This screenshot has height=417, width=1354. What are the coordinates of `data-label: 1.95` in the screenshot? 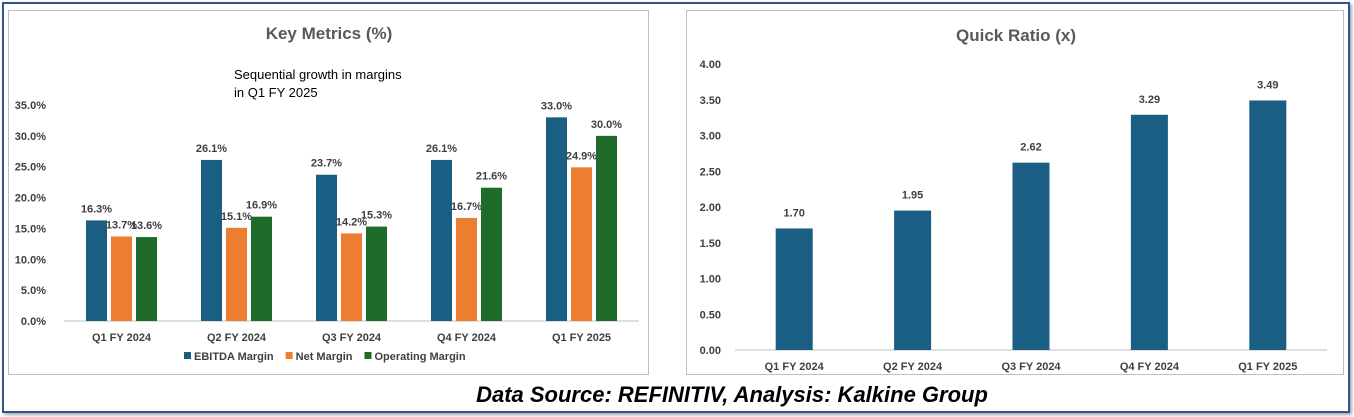 It's located at (912, 196).